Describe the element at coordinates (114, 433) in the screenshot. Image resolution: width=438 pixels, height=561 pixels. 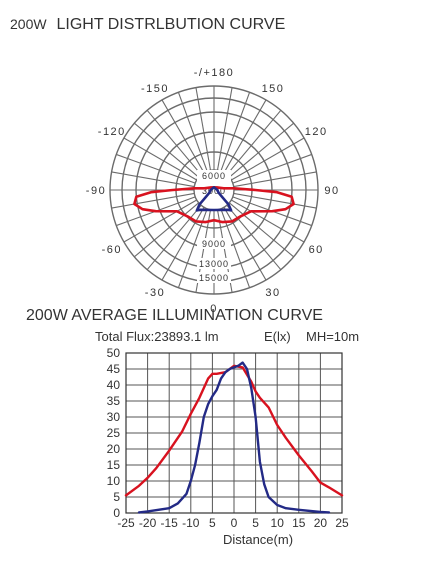
I see `illum-ytick-label: 25` at that location.